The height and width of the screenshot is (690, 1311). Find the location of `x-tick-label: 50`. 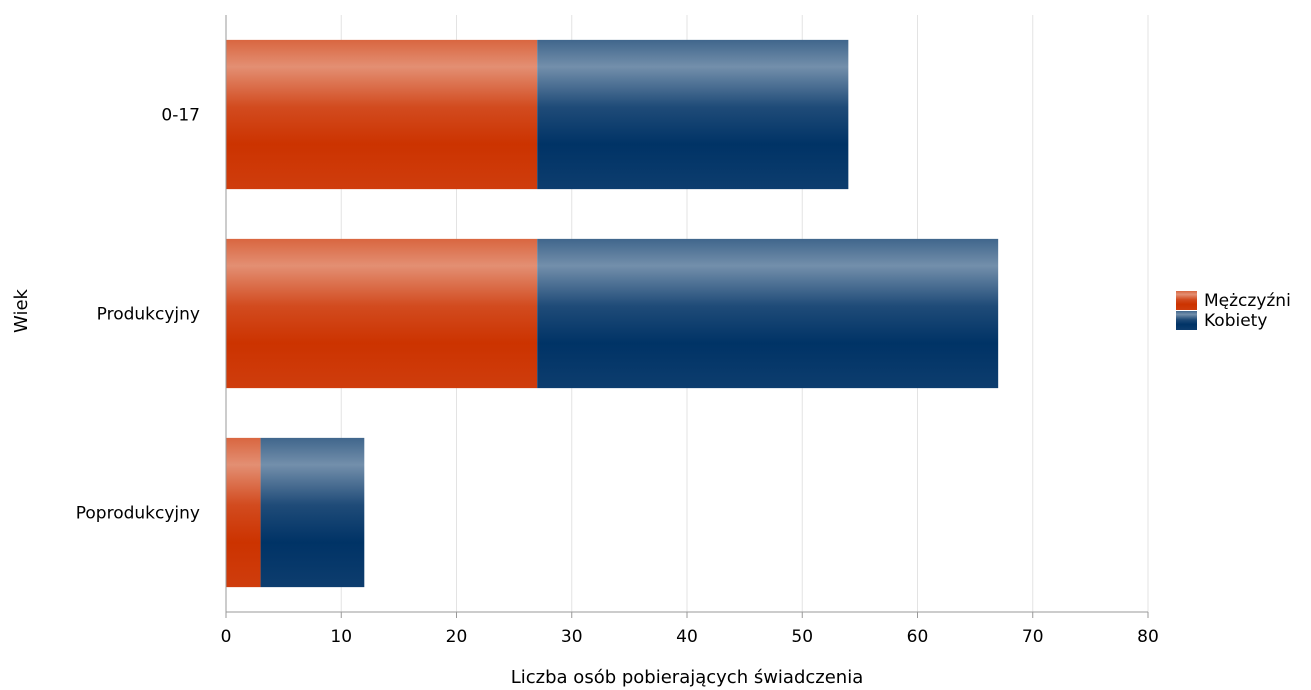

x-tick-label: 50 is located at coordinates (802, 637).